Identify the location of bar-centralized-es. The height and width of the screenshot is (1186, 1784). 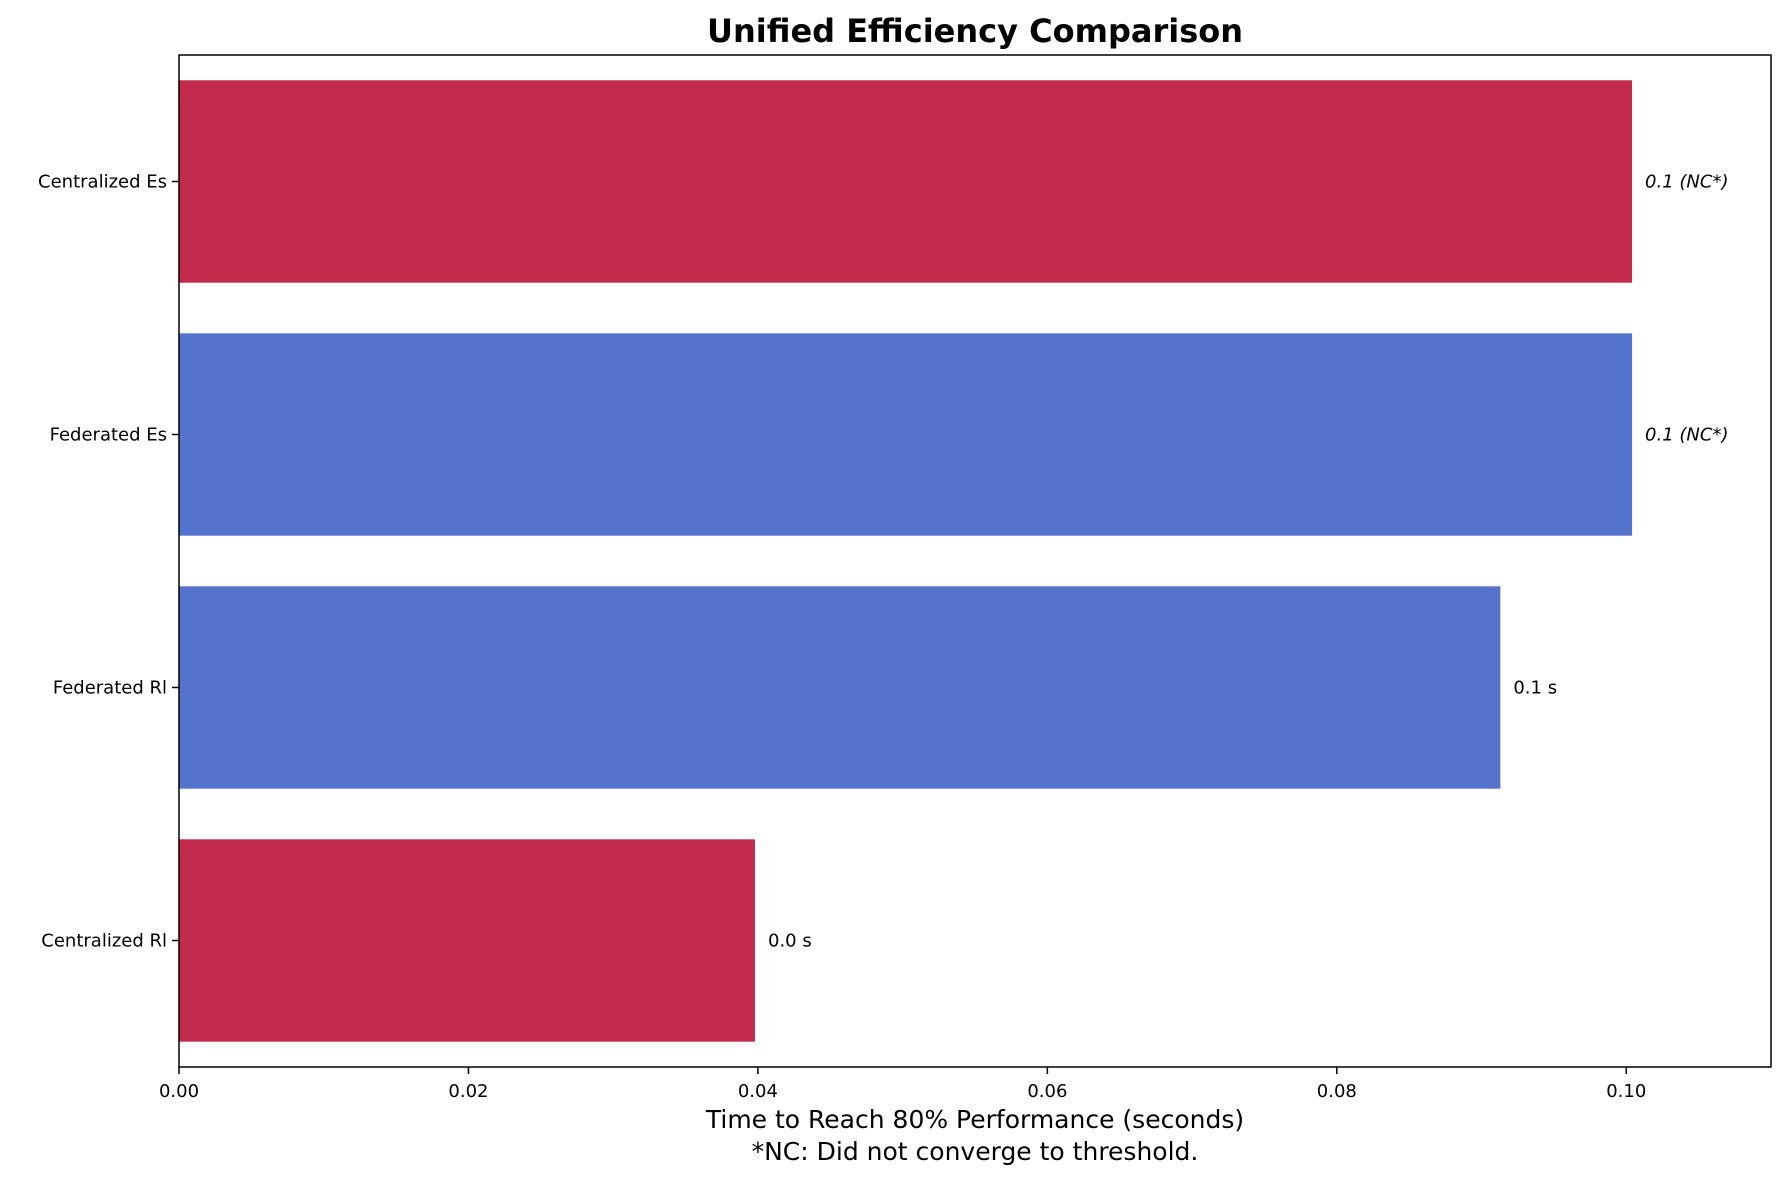
(906, 181).